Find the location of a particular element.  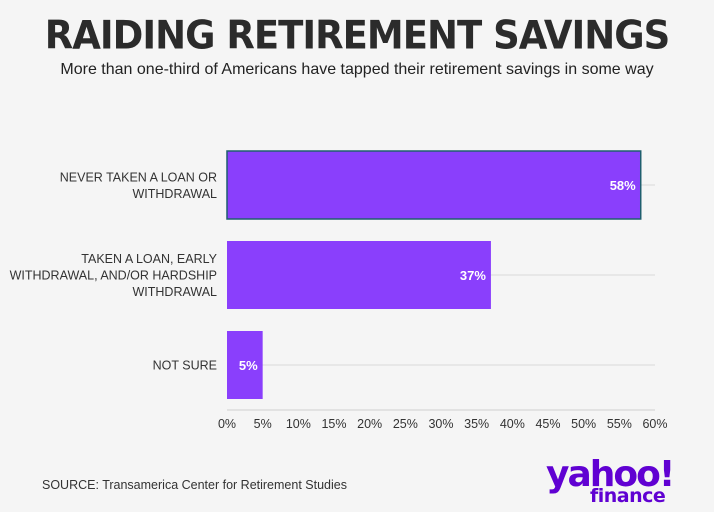

x-tick-label: 10% is located at coordinates (298, 424).